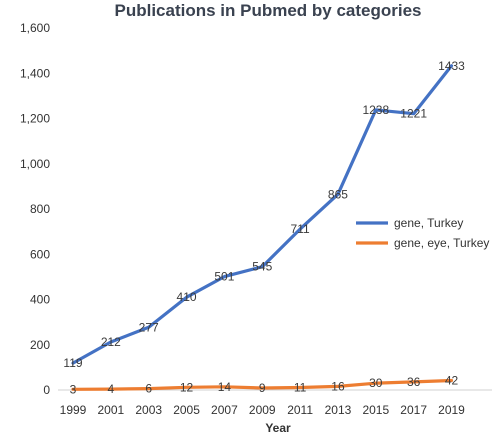  Describe the element at coordinates (224, 277) in the screenshot. I see `data-label: 501` at that location.